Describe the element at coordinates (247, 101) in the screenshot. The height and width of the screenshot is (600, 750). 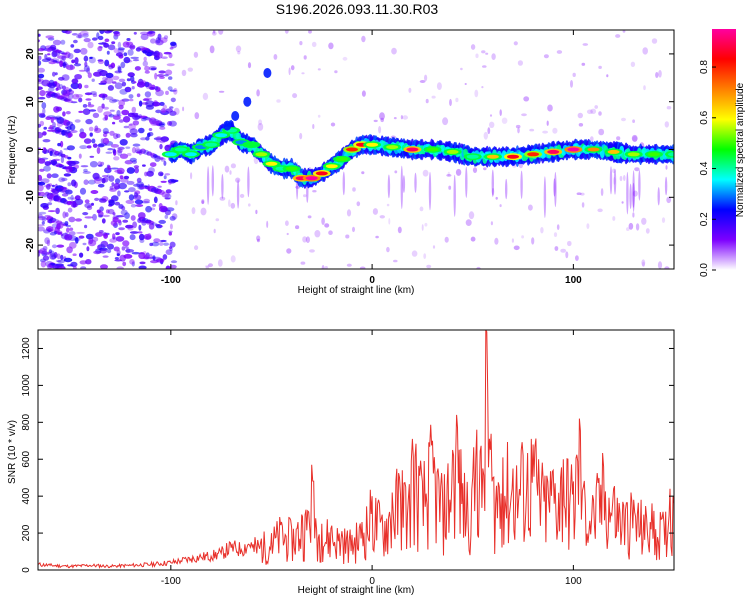
I see `offshoot-blob` at that location.